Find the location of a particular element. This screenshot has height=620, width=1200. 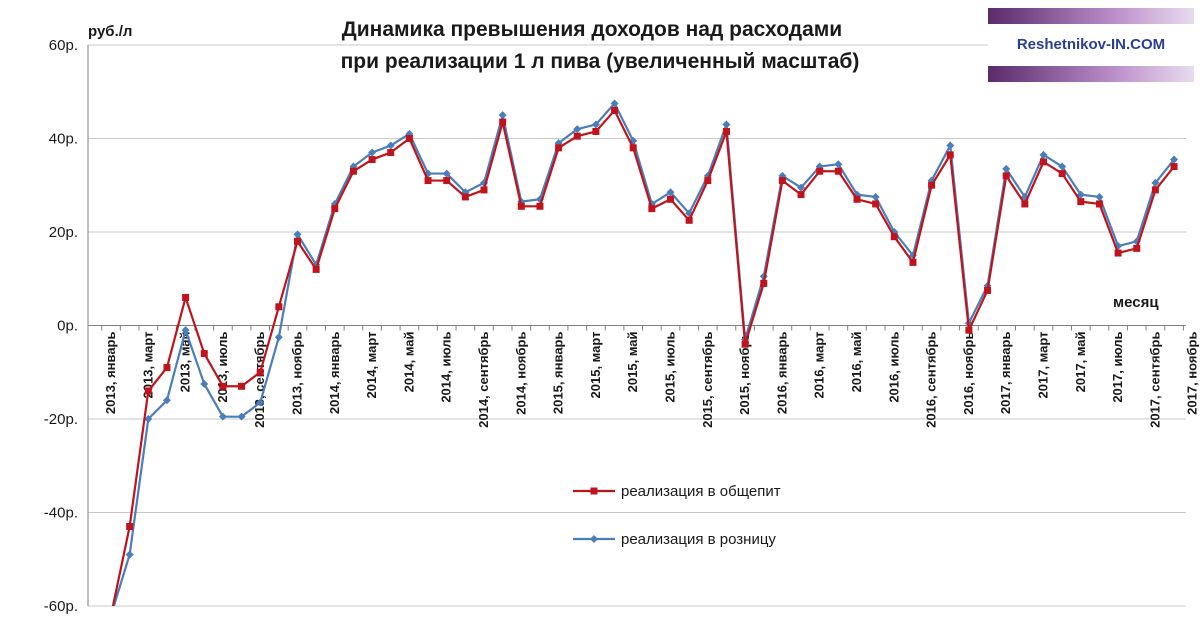

x-tick-label: 2015, май is located at coordinates (632, 361).